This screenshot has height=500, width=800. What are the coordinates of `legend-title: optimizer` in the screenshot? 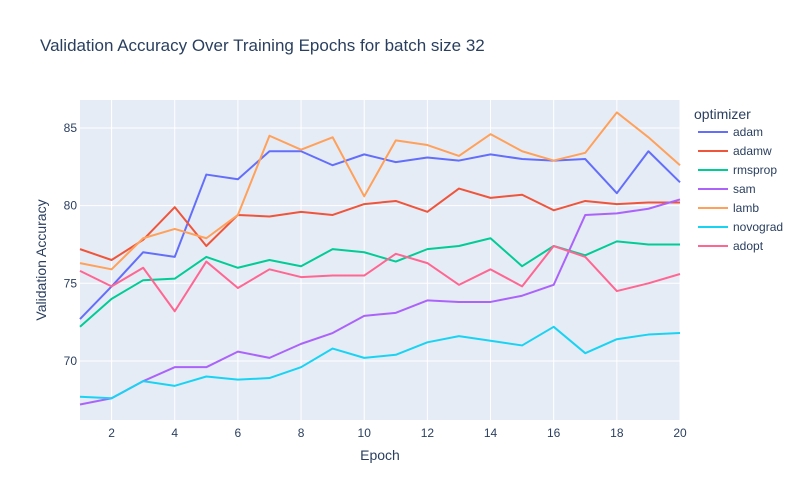 It's located at (722, 114).